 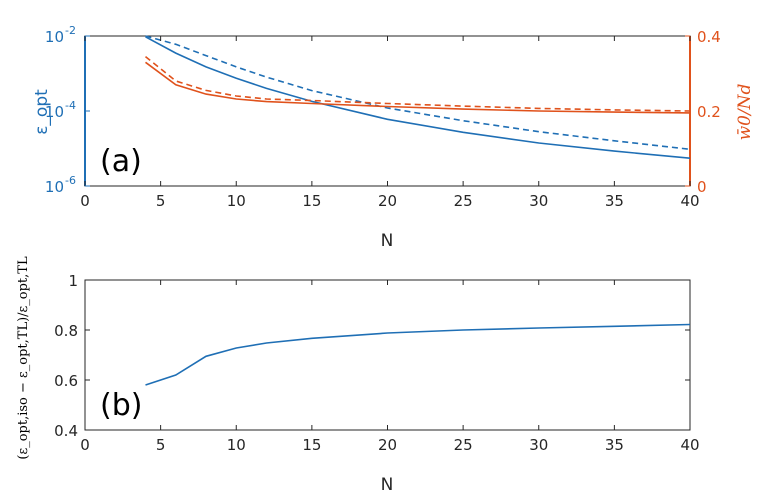 I want to click on series-line-blue-solid, so click(x=418, y=354).